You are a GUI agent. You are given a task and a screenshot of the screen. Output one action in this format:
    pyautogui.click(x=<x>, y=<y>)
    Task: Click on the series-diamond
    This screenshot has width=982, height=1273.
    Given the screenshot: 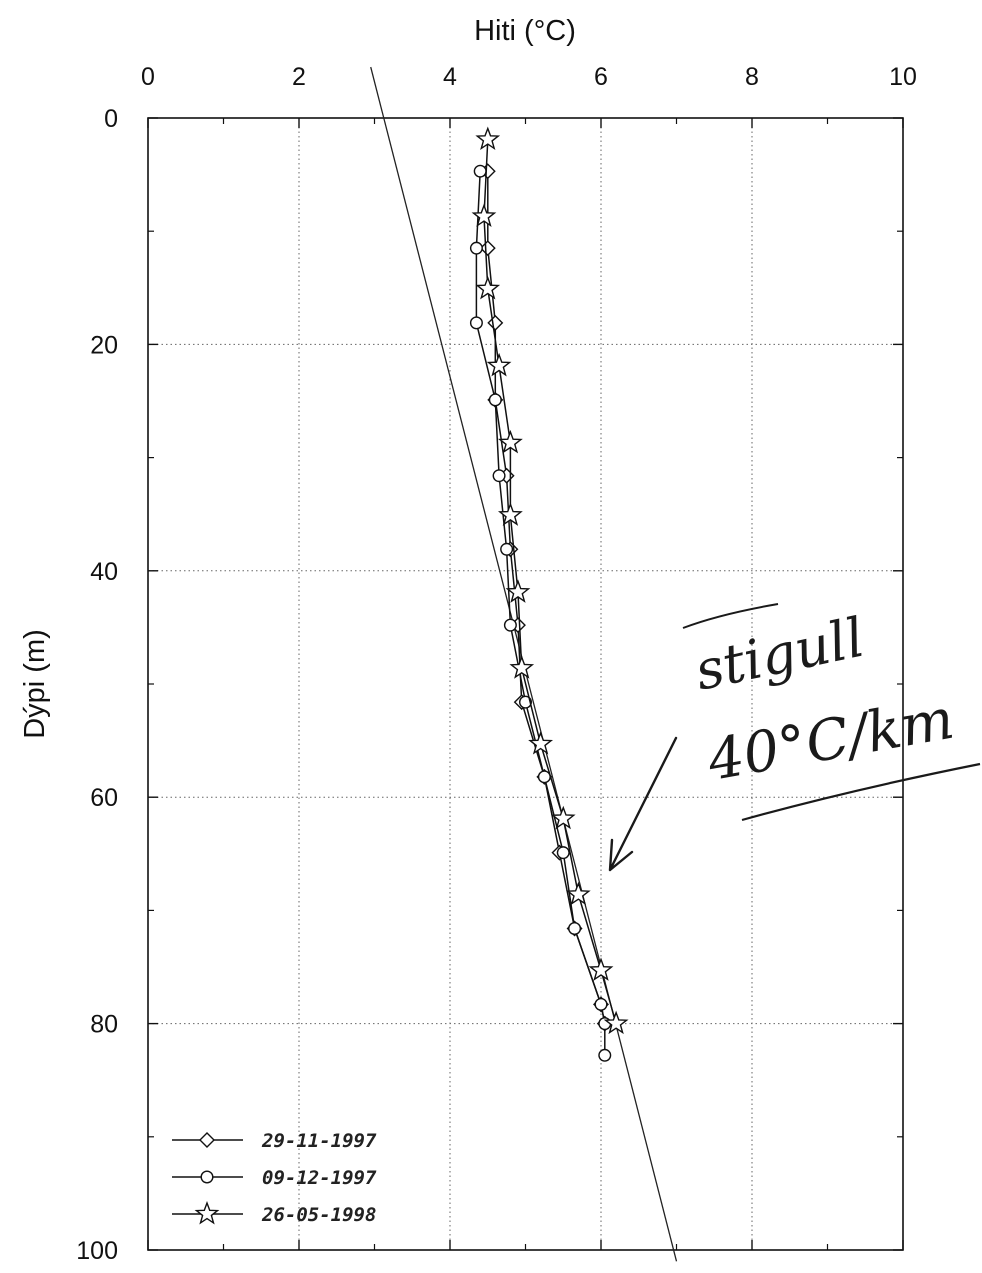 What is the action you would take?
    pyautogui.click(x=546, y=597)
    